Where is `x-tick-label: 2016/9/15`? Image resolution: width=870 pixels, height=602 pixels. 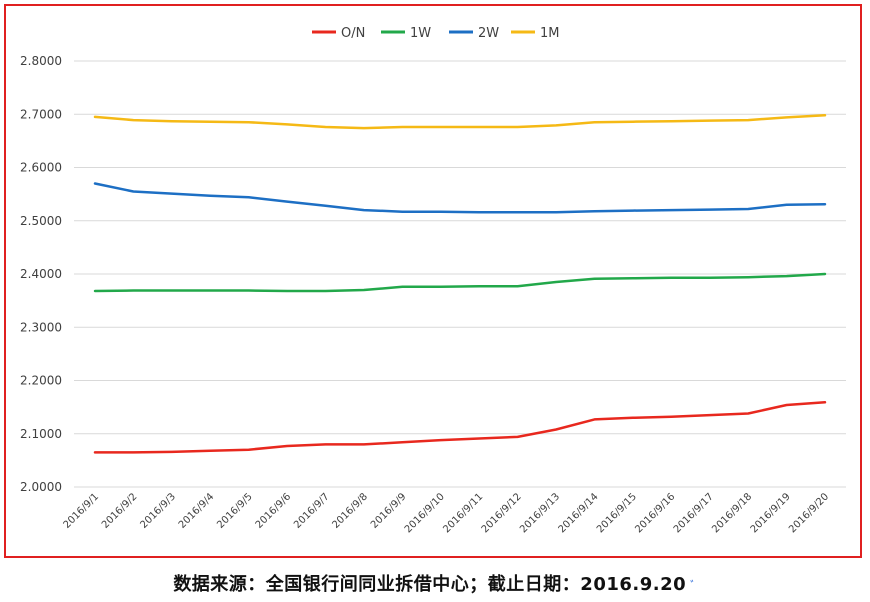
x-tick-label: 2016/9/15 is located at coordinates (617, 513).